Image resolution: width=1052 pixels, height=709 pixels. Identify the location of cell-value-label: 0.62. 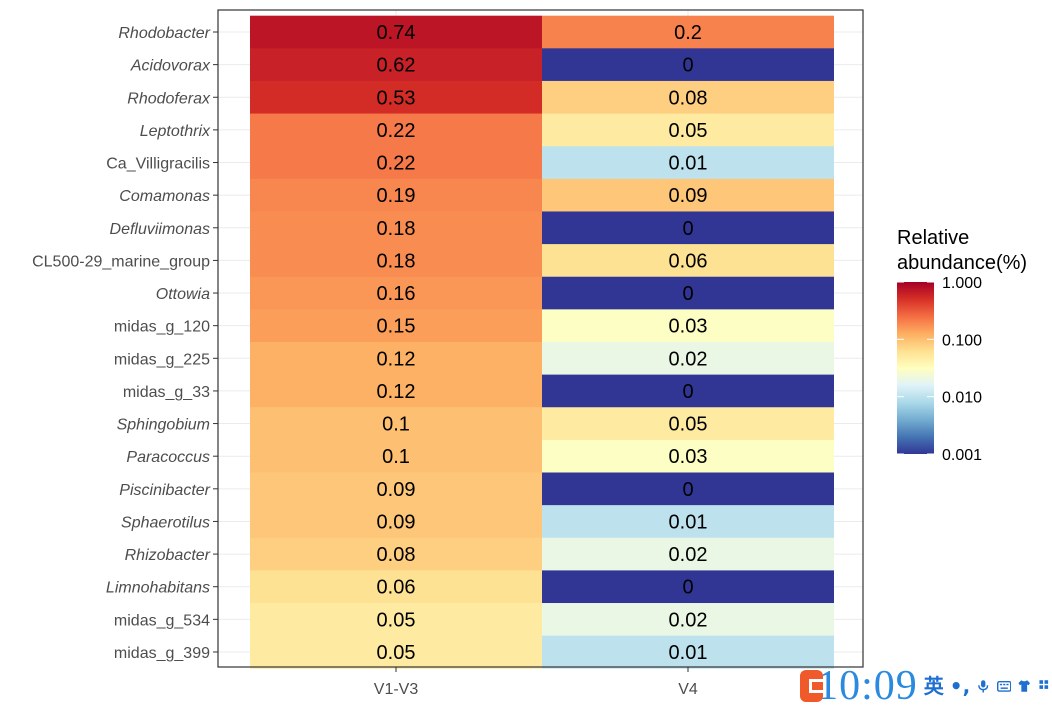
(396, 66).